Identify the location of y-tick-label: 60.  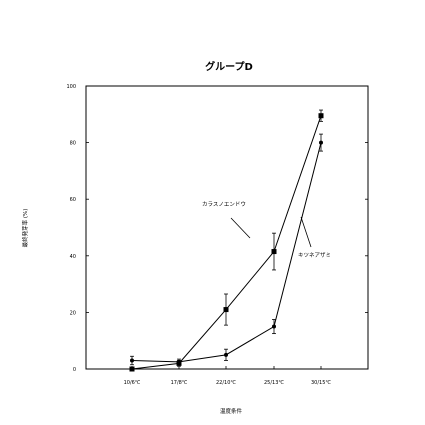
(73, 200).